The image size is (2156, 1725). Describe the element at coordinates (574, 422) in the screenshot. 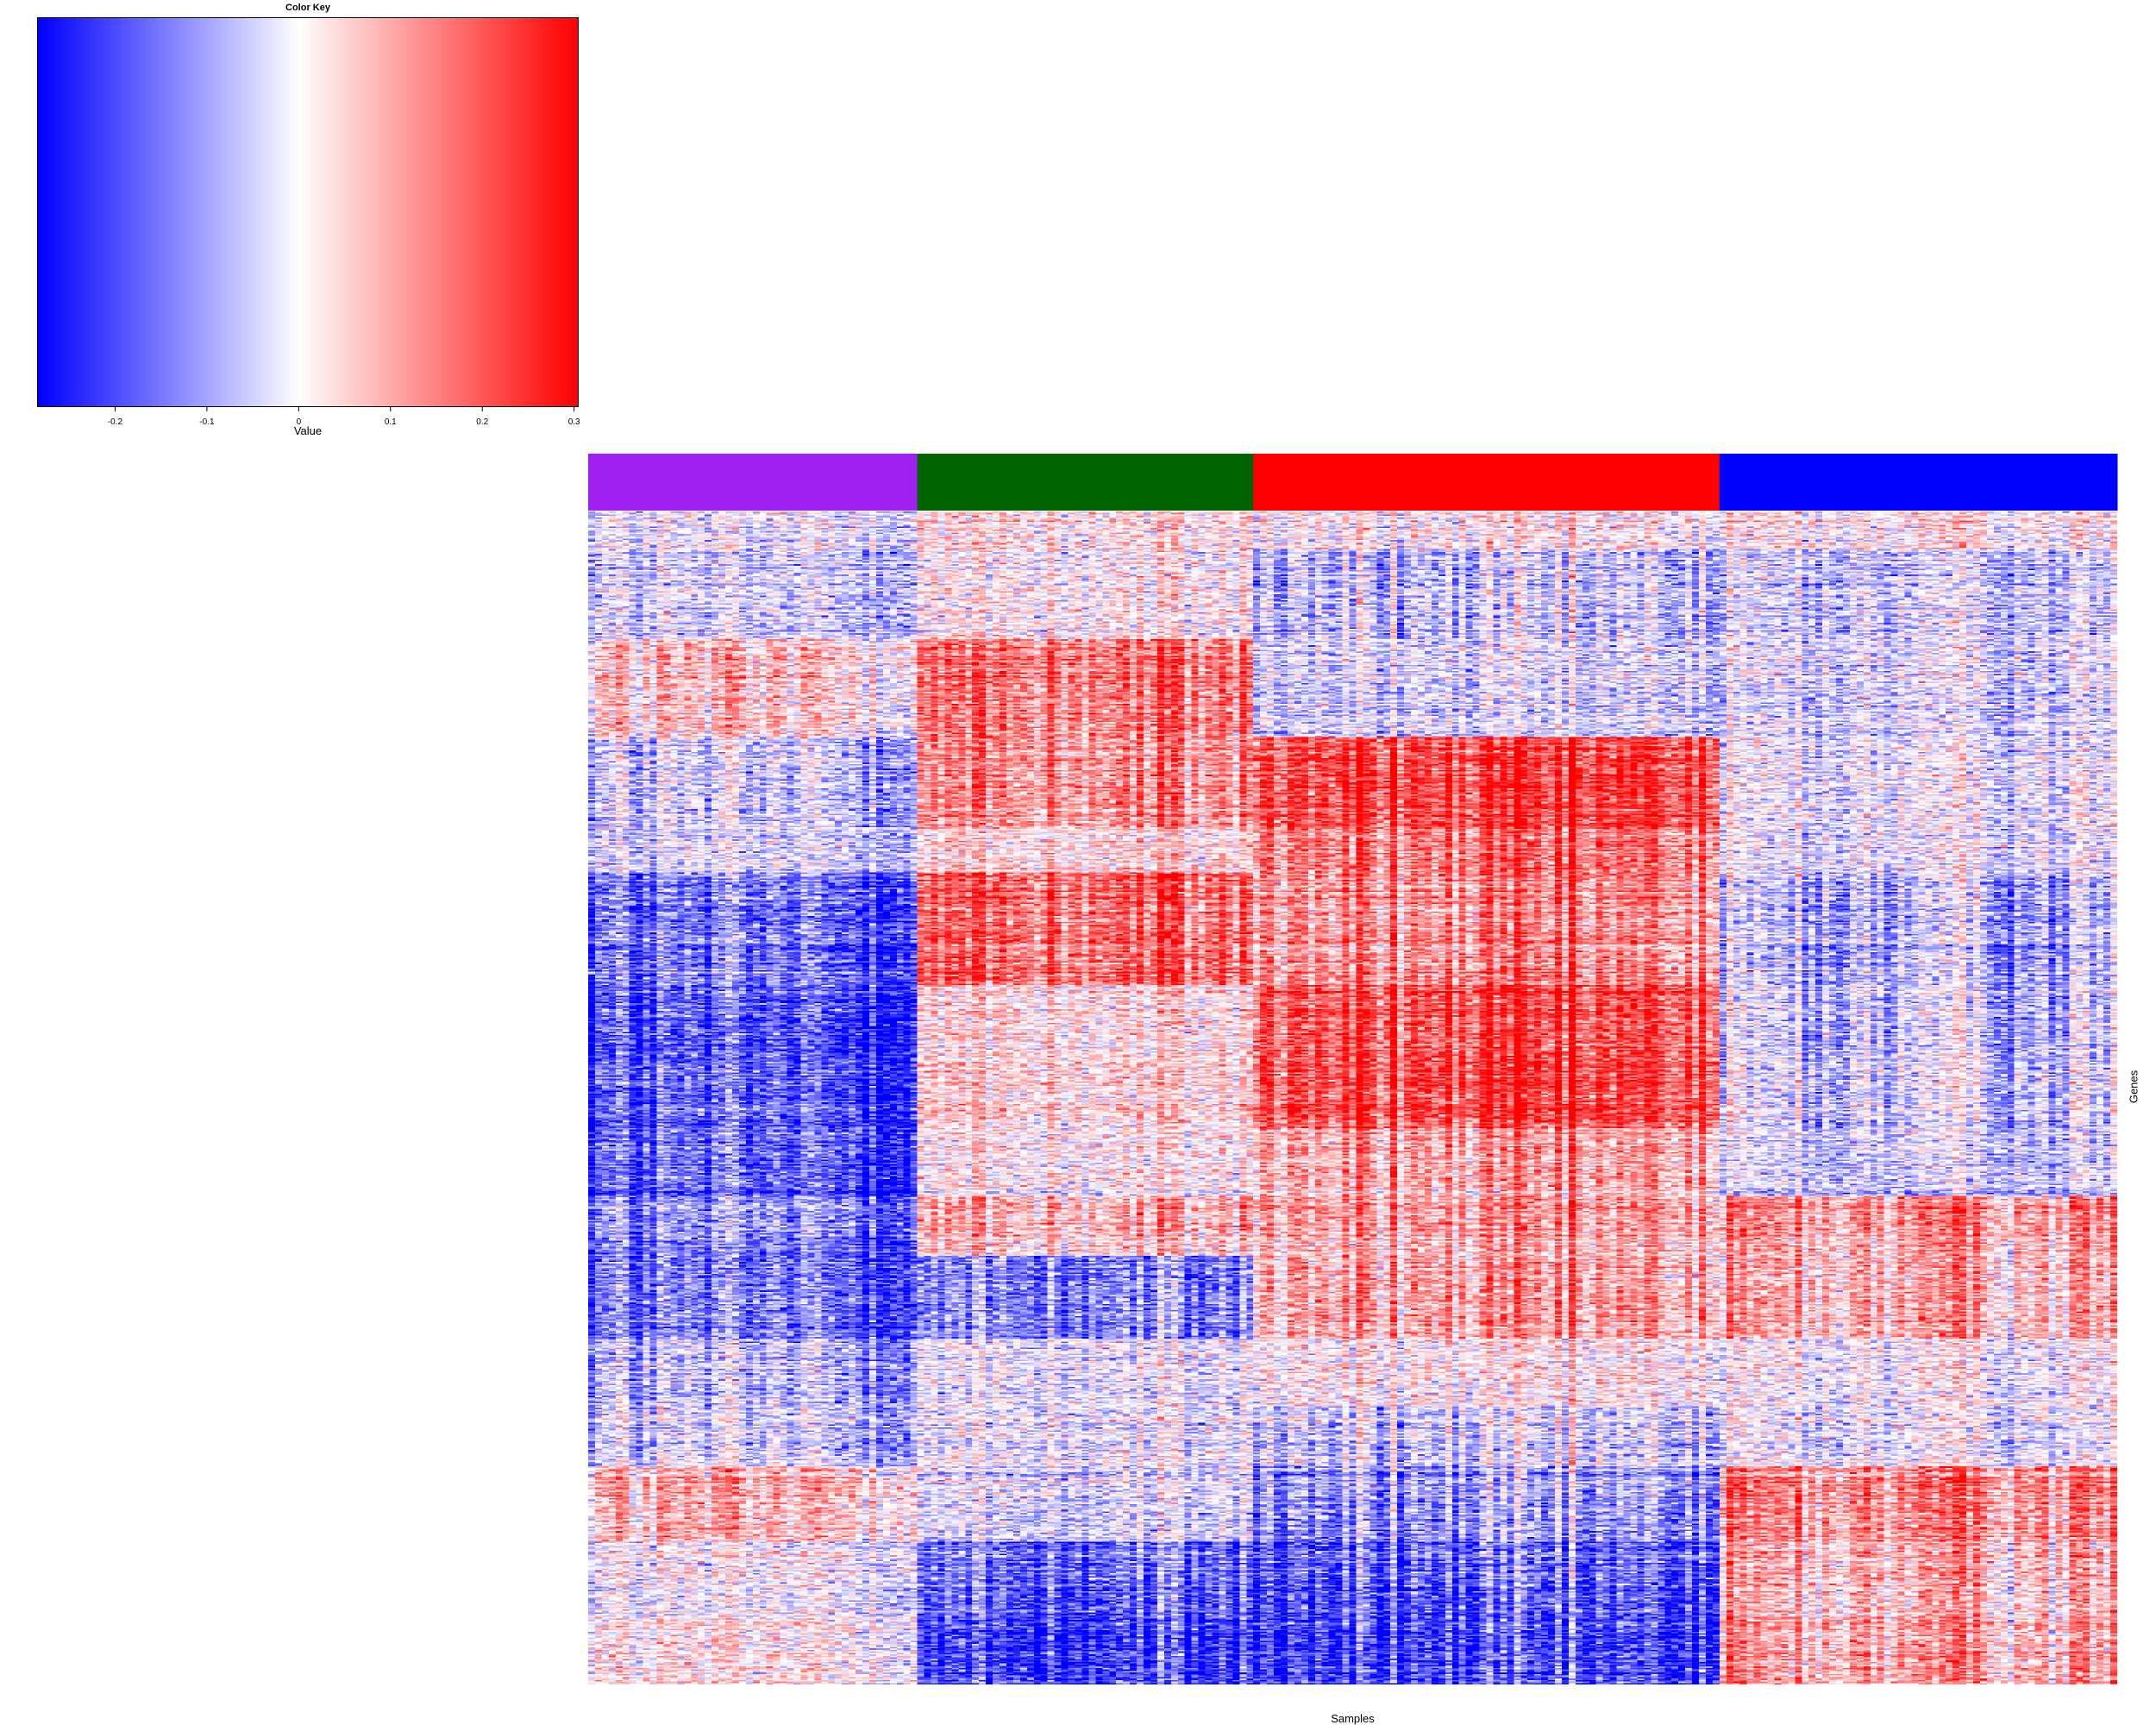

I see `color-key-tick-label: 0.3` at that location.